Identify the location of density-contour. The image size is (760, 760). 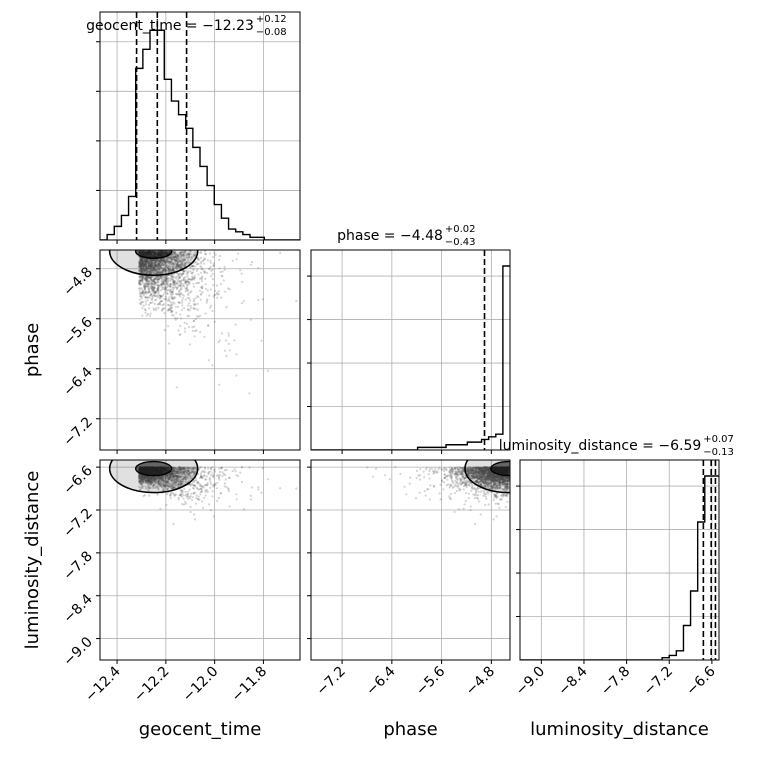
(153, 263).